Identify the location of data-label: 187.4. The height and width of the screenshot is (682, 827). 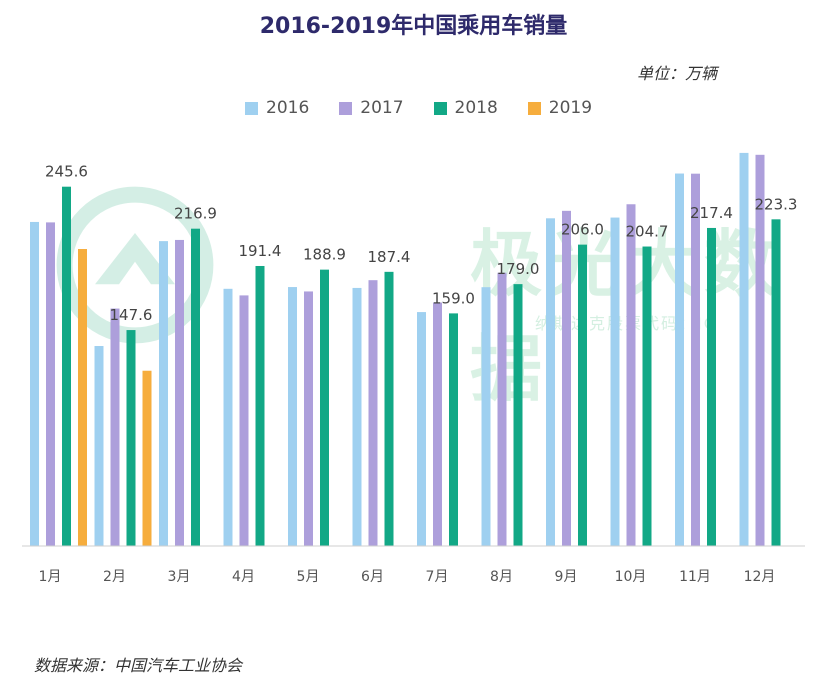
(389, 257).